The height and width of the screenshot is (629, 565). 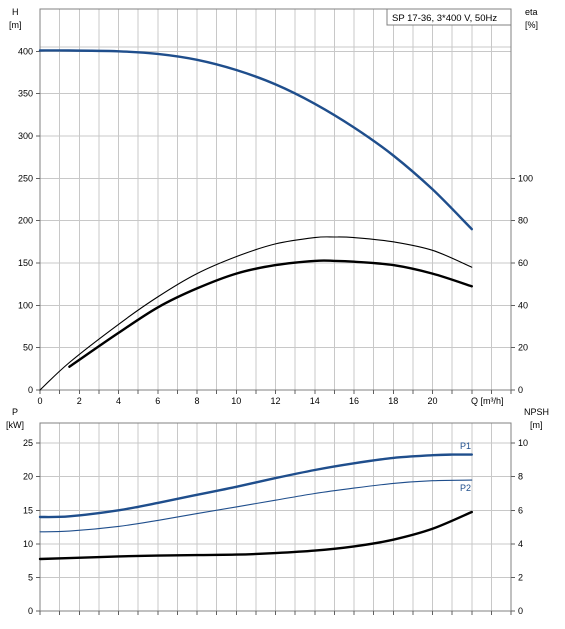 What do you see at coordinates (236, 401) in the screenshot?
I see `x-tick-label: 10` at bounding box center [236, 401].